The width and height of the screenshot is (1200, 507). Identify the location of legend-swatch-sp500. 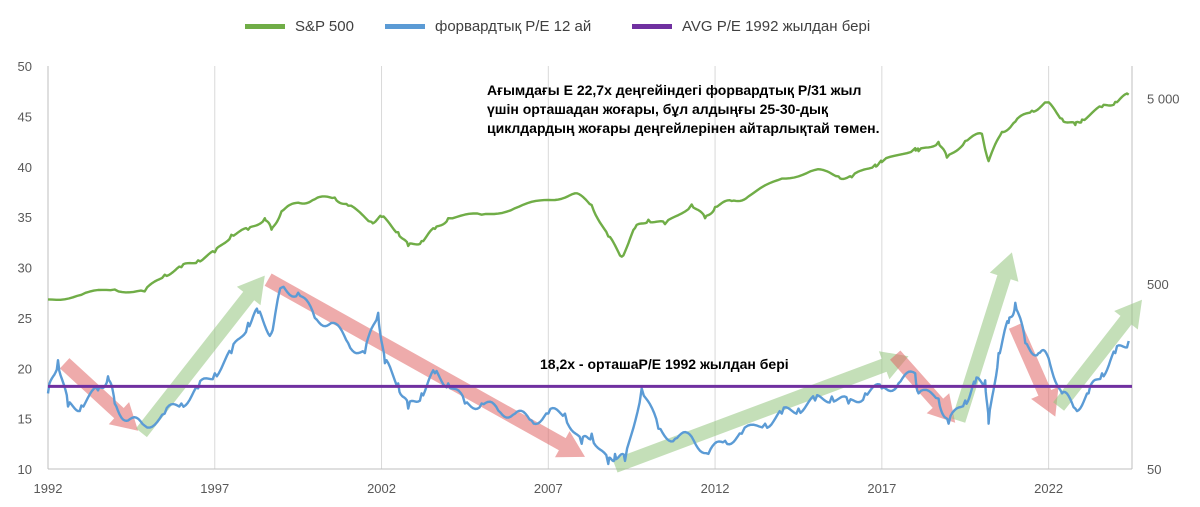
(265, 26).